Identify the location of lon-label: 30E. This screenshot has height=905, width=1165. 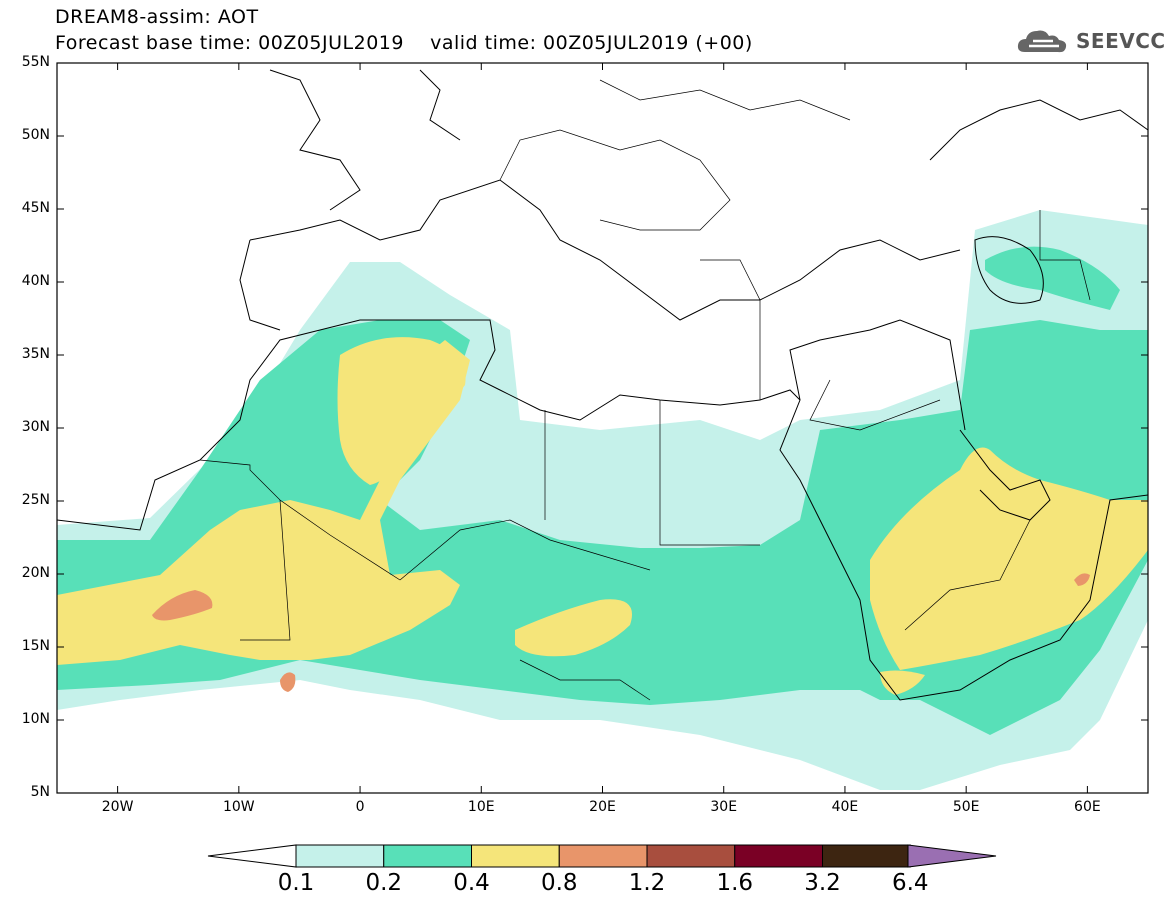
(724, 807).